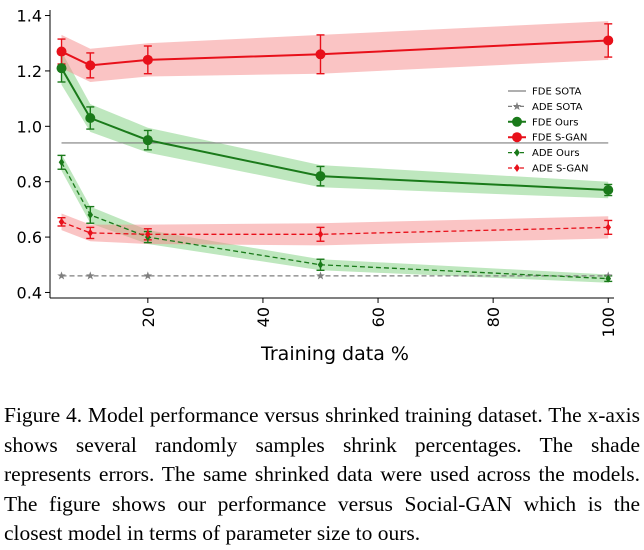 This screenshot has height=550, width=644. I want to click on legend-ade-ours-label: ADE Ours, so click(556, 153).